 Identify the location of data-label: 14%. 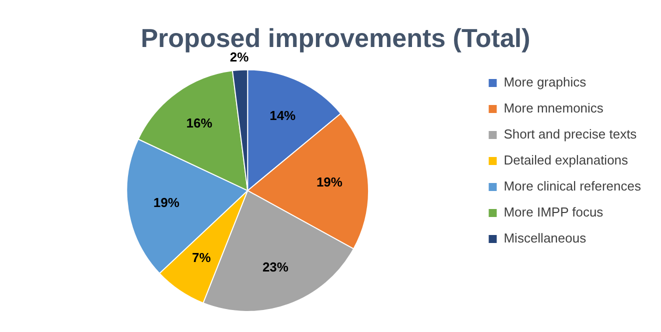
(283, 115).